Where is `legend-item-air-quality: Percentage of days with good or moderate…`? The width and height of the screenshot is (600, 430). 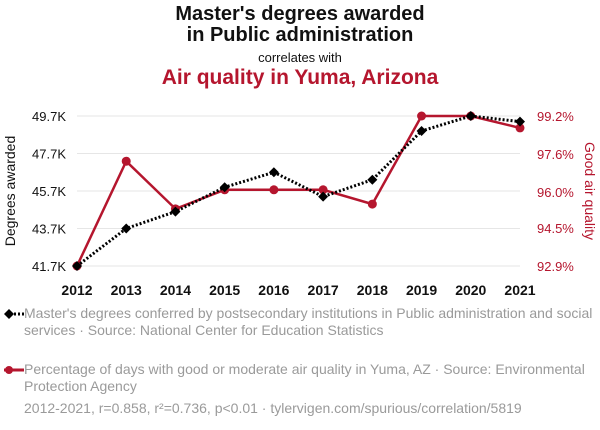
legend-item-air-quality: Percentage of days with good or moderate… is located at coordinates (299, 378).